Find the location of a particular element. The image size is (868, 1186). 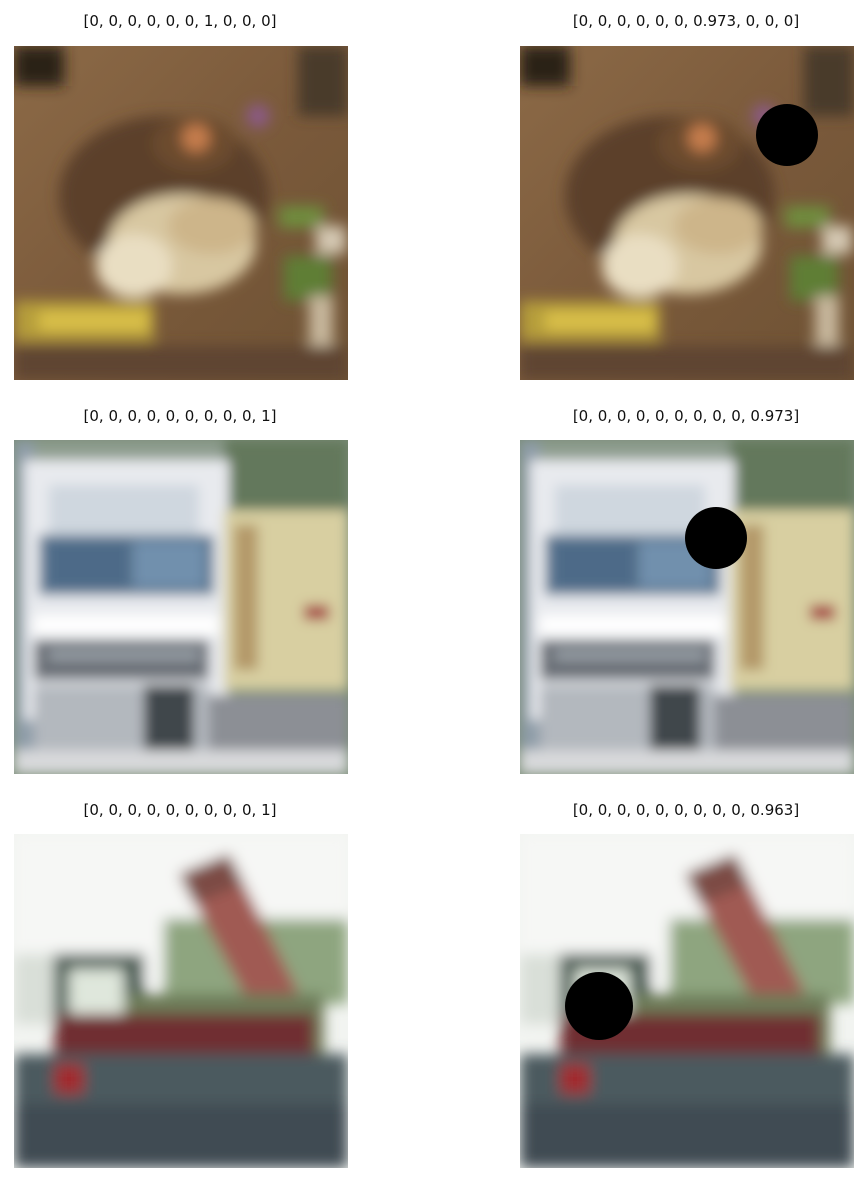

caption-r1c2: [0, 0, 0, 0, 0, 0, 0.973, 0, 0, 0] is located at coordinates (686, 21).